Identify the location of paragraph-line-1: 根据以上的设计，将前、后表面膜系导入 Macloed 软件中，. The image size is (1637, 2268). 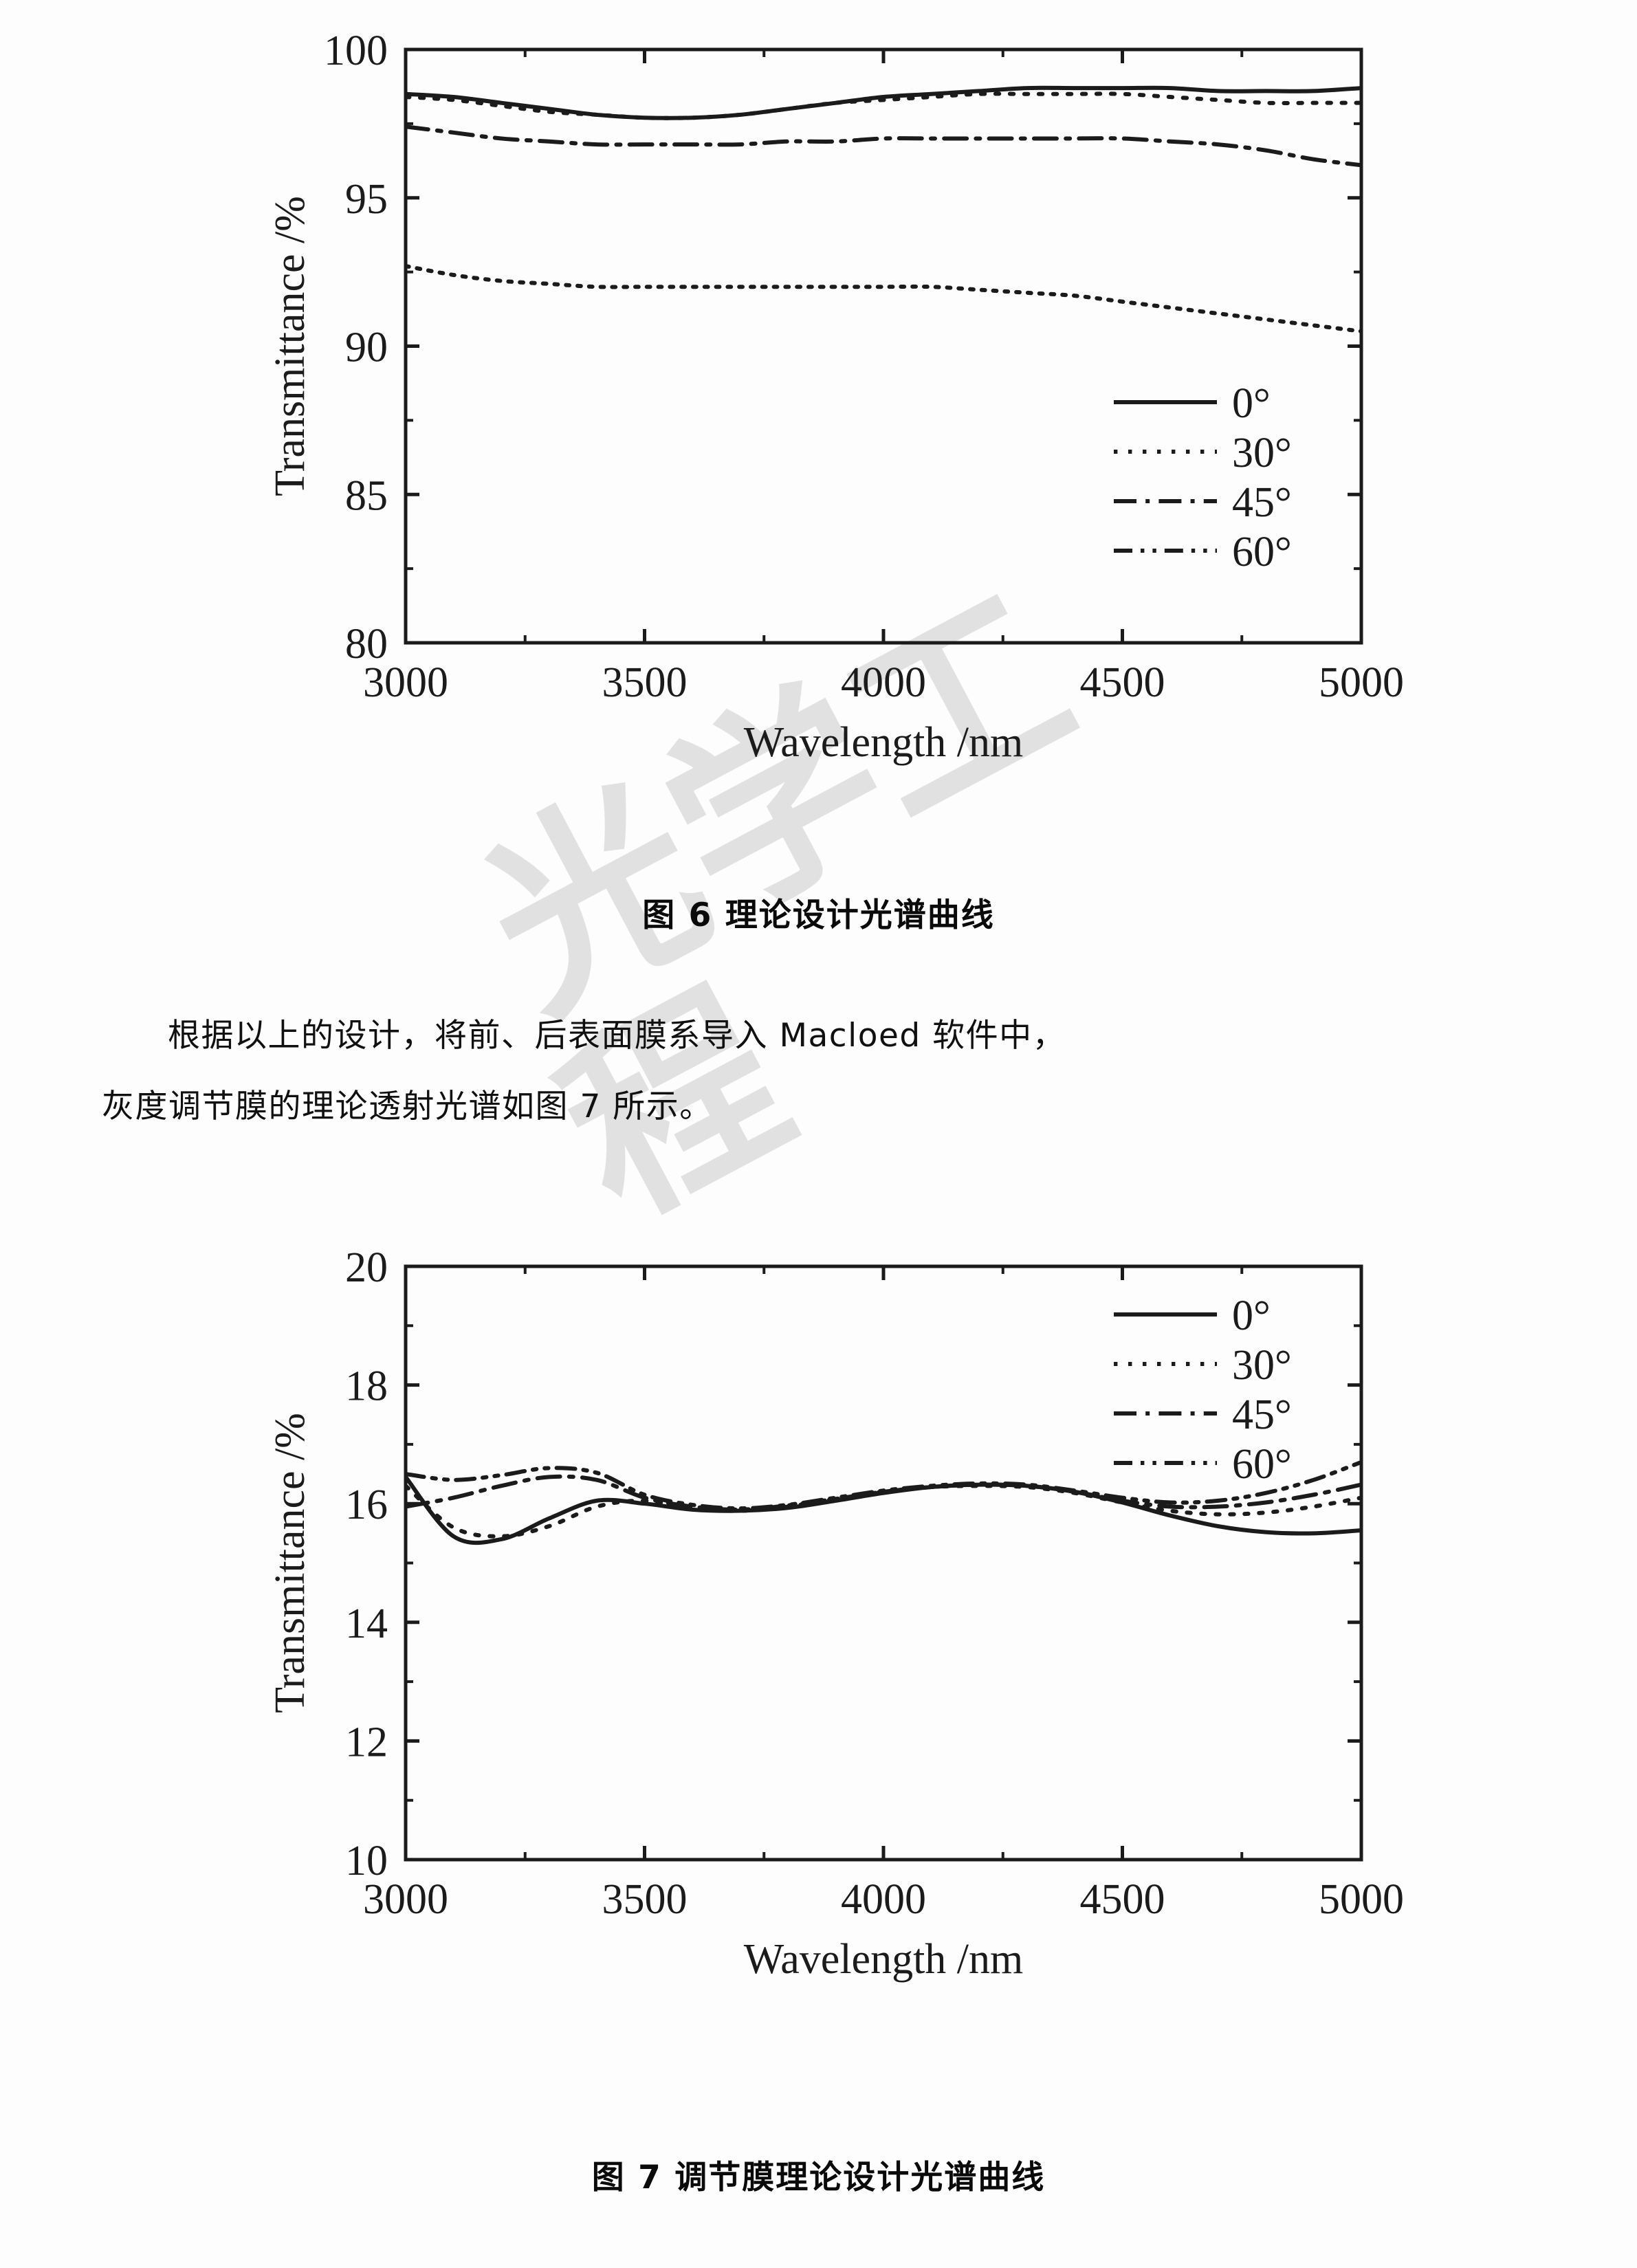
(820, 1035).